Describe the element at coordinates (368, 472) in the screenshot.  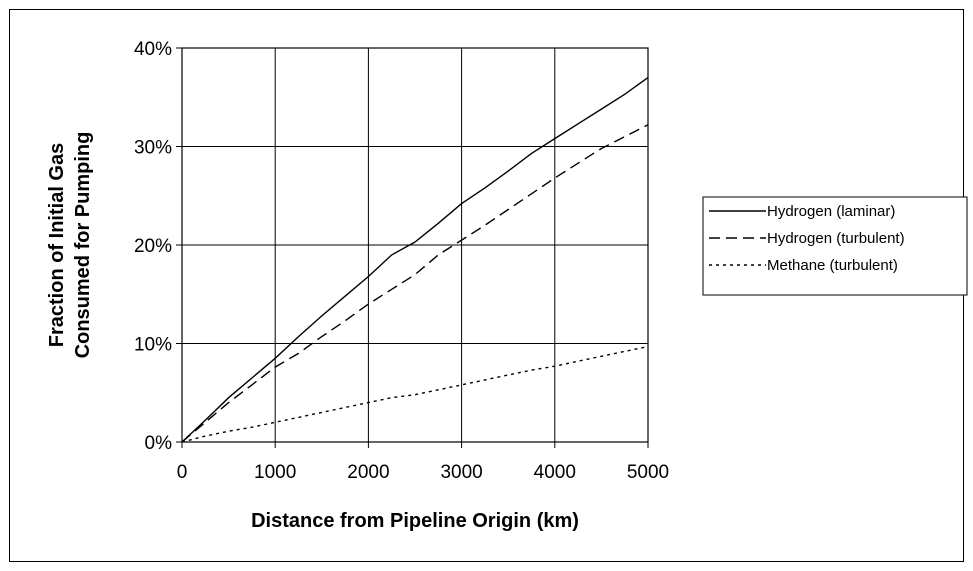
I see `x-tick-label: 2000` at that location.